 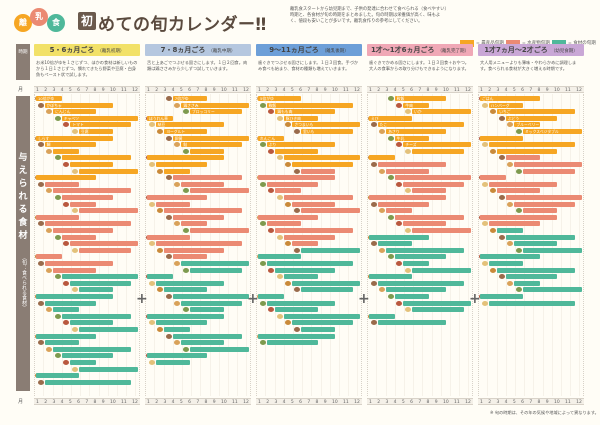 I want to click on food-label: 鶏ささみ, so click(x=191, y=105).